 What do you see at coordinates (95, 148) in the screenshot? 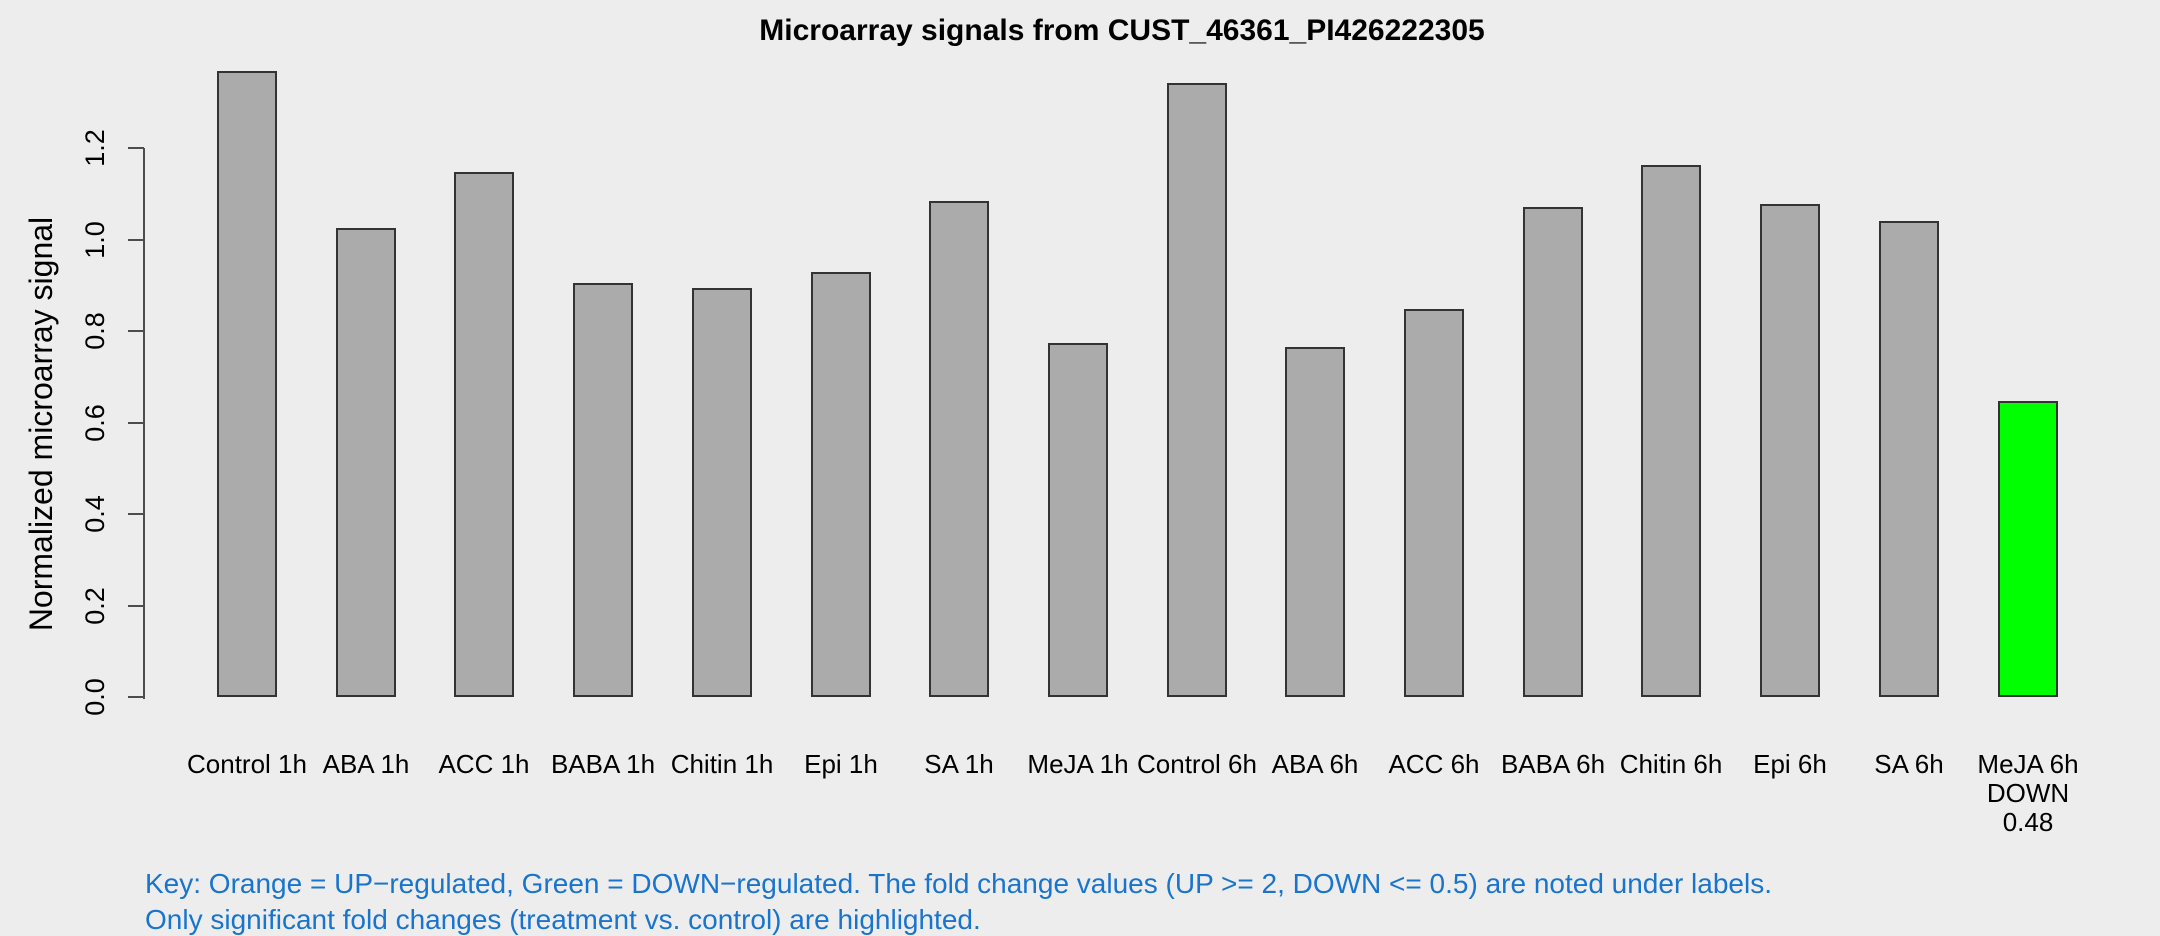
I see `y-tick-label: 1.2` at bounding box center [95, 148].